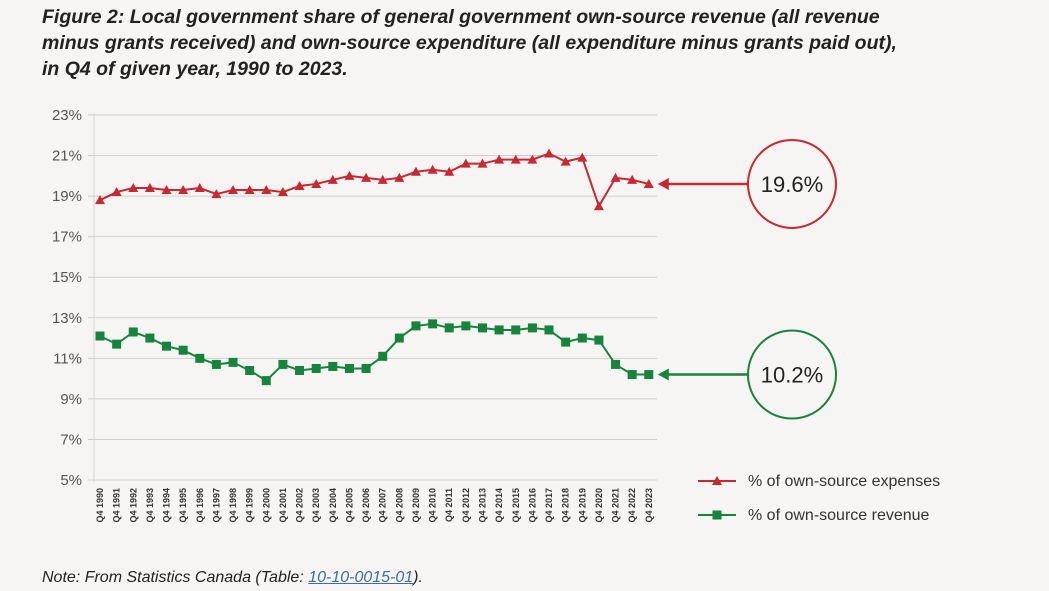 This screenshot has height=591, width=1049. Describe the element at coordinates (333, 505) in the screenshot. I see `x-tick-label: Q4 2004` at that location.